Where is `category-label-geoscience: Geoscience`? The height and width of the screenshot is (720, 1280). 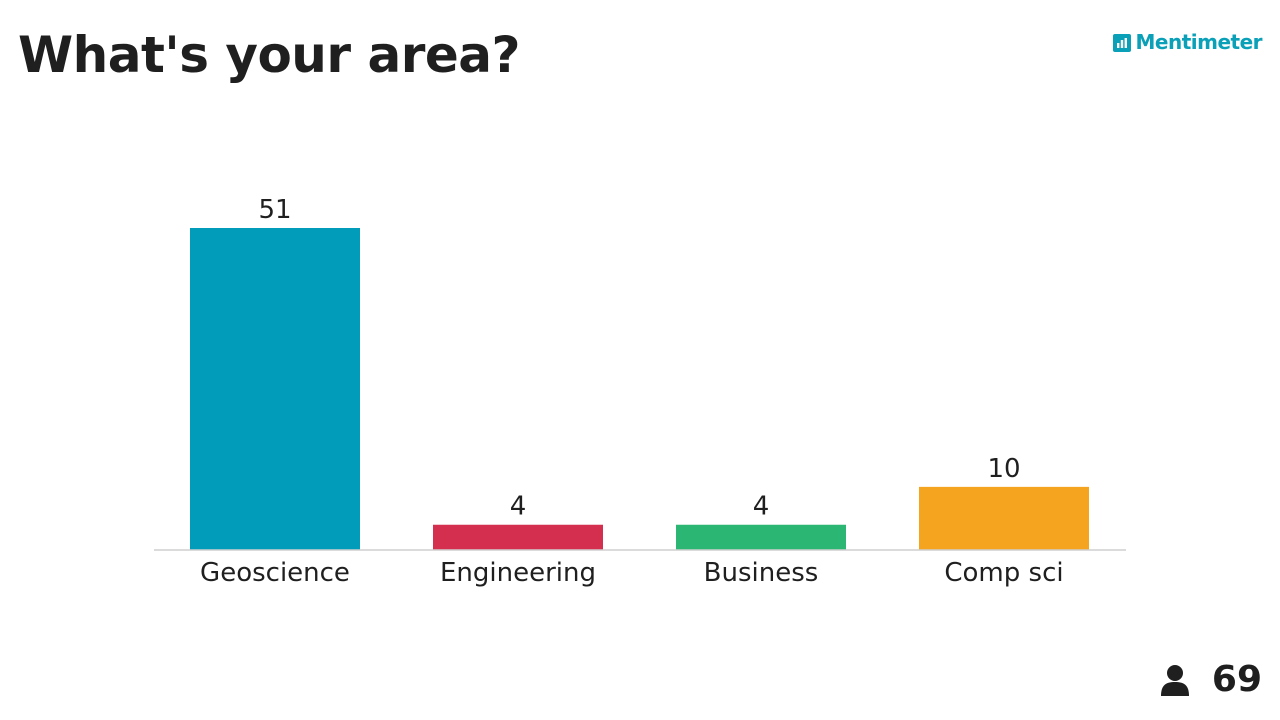
category-label-geoscience: Geoscience is located at coordinates (275, 573).